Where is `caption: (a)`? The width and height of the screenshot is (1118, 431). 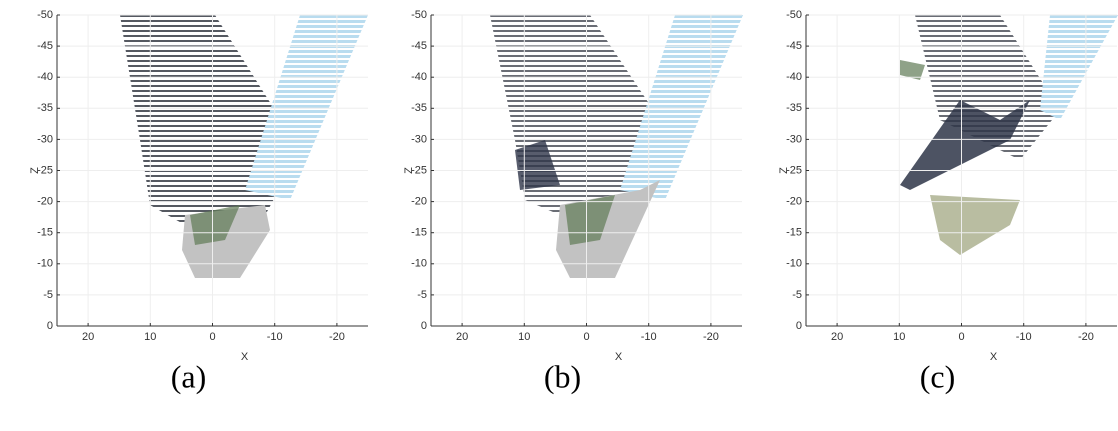 caption: (a) is located at coordinates (189, 376).